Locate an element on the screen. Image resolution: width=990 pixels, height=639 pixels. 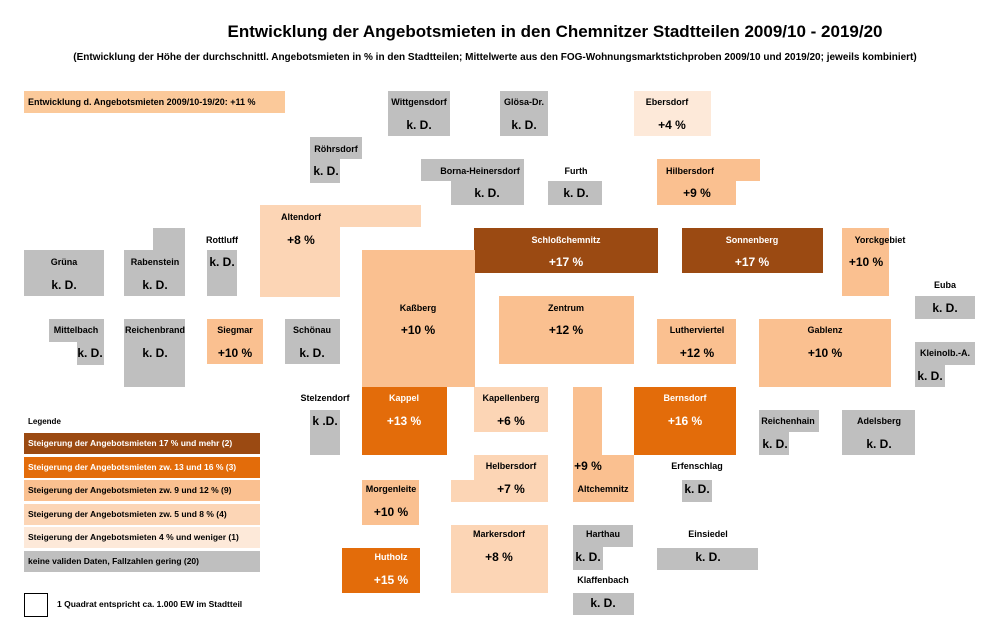
district-value: +13 % is located at coordinates (404, 421).